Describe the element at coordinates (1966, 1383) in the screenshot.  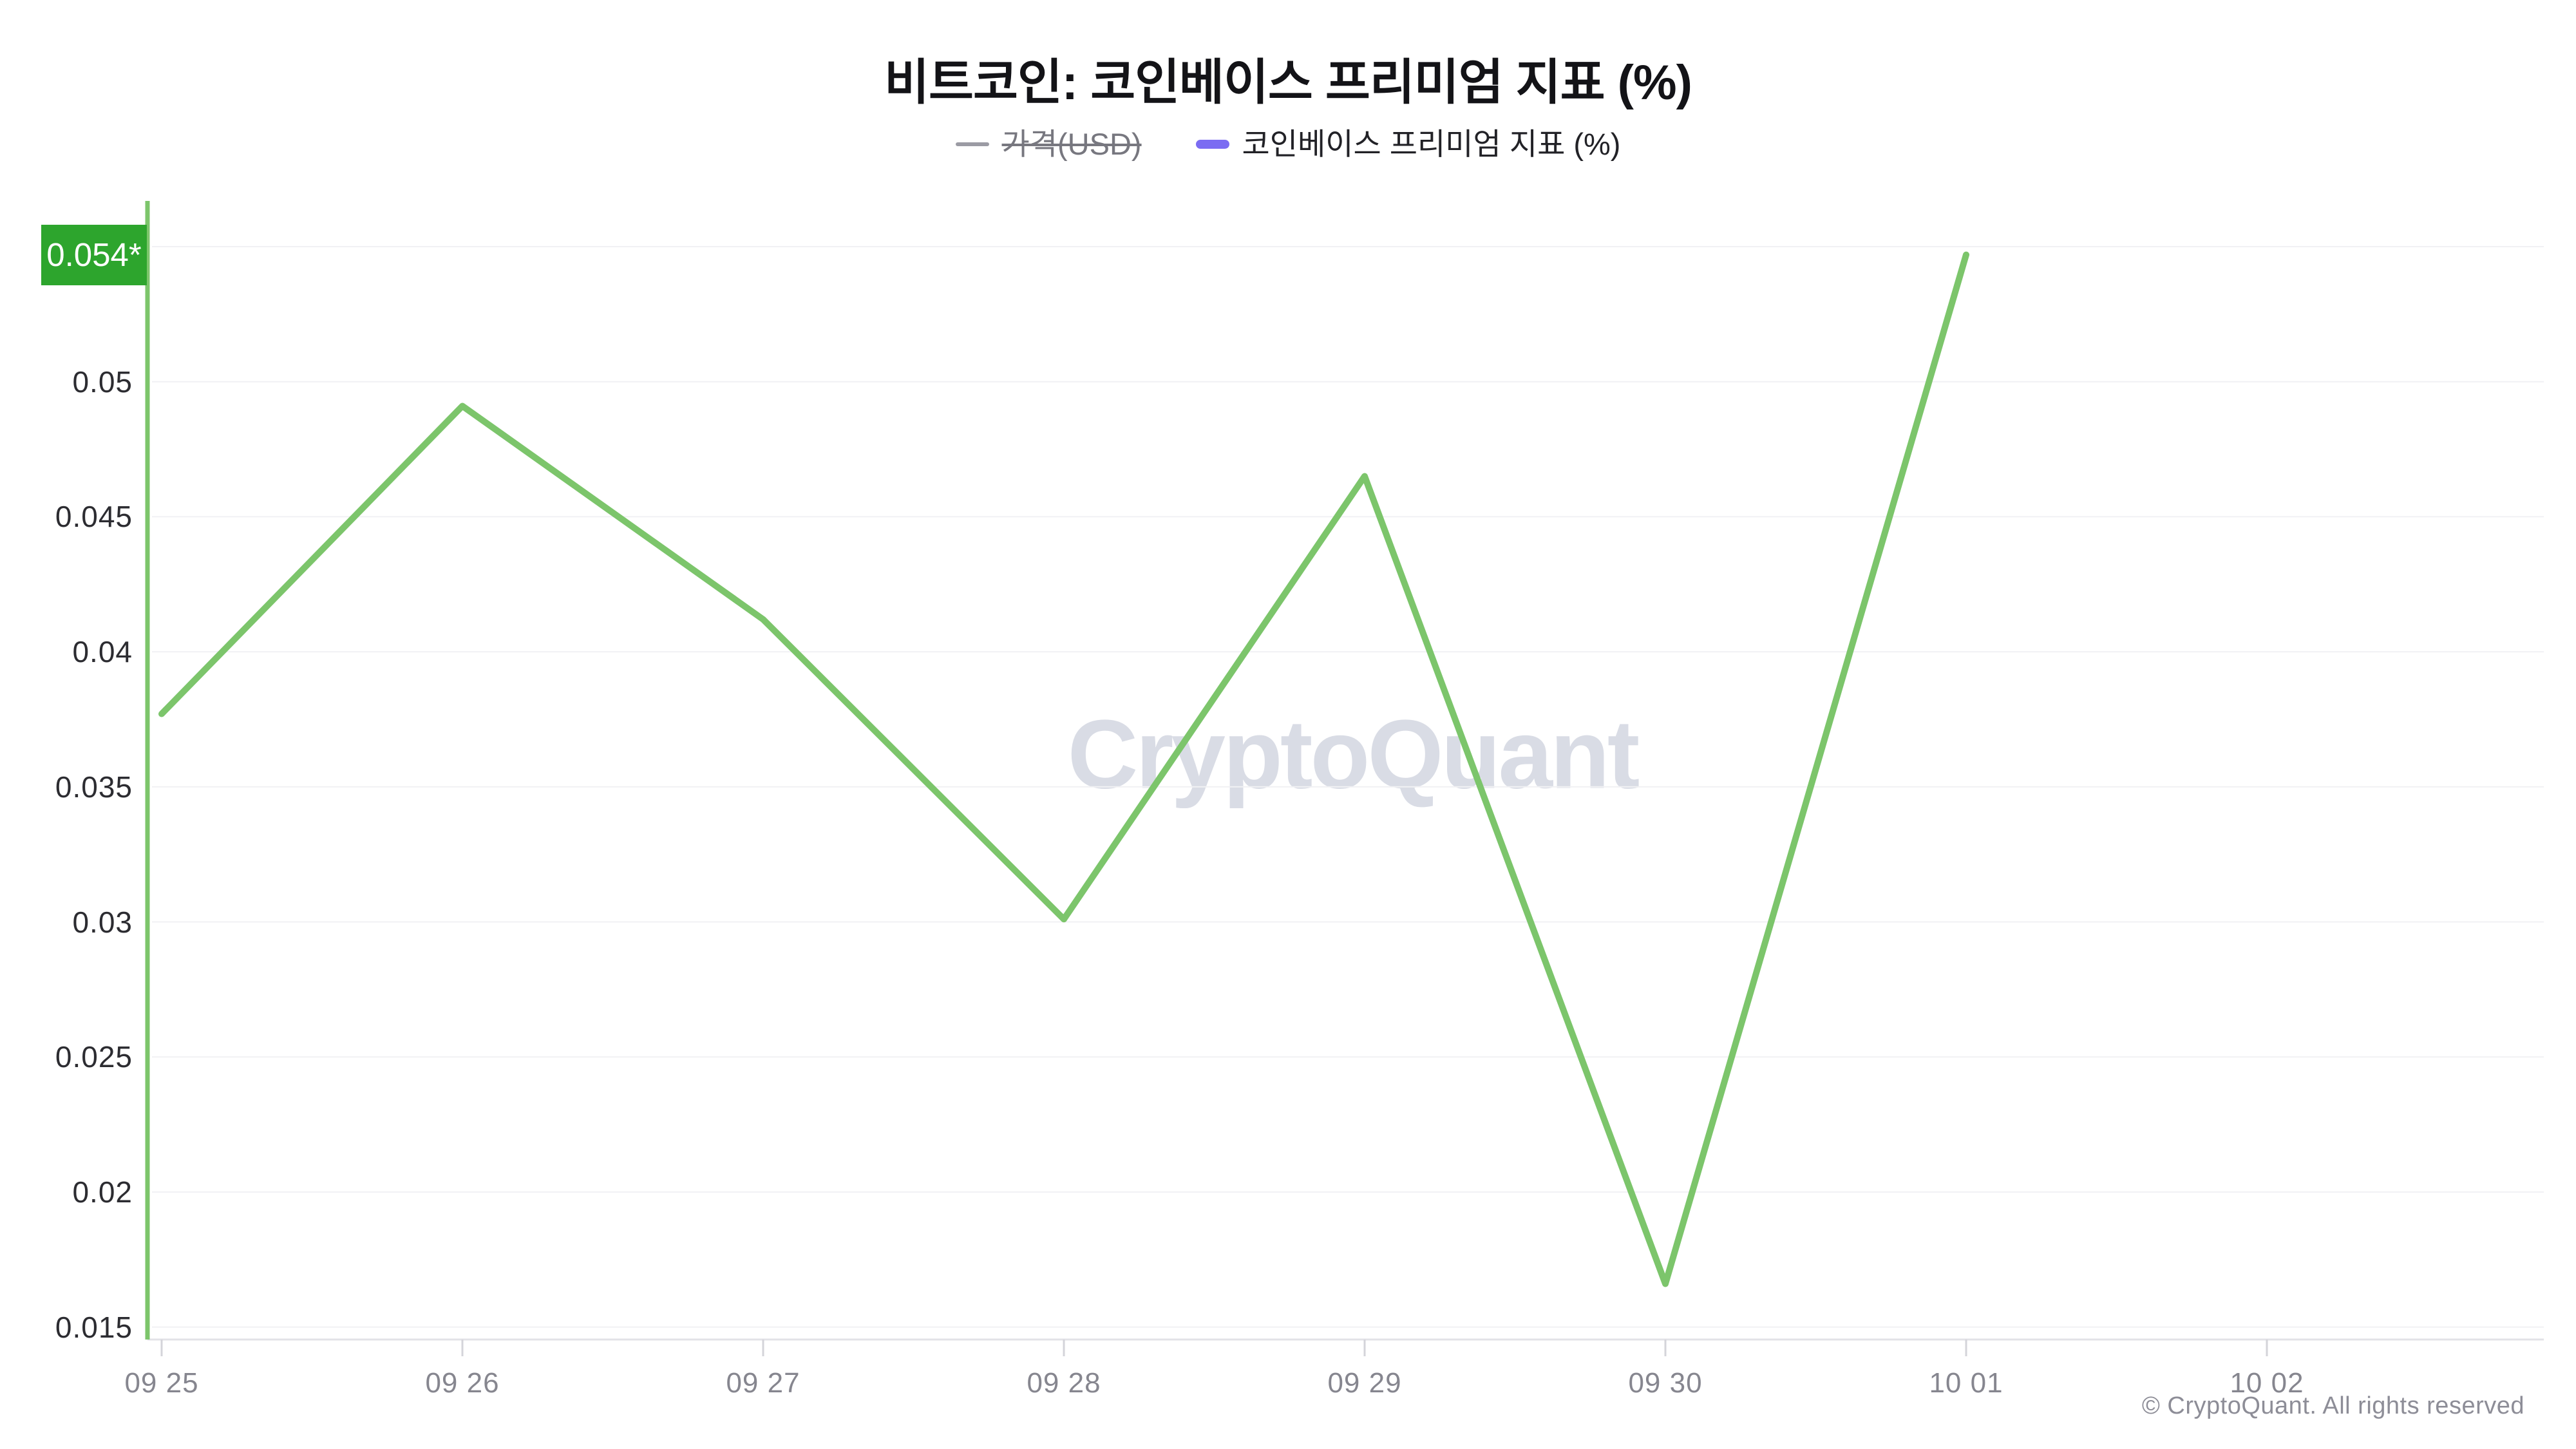
I see `x-axis-label: 10 01` at that location.